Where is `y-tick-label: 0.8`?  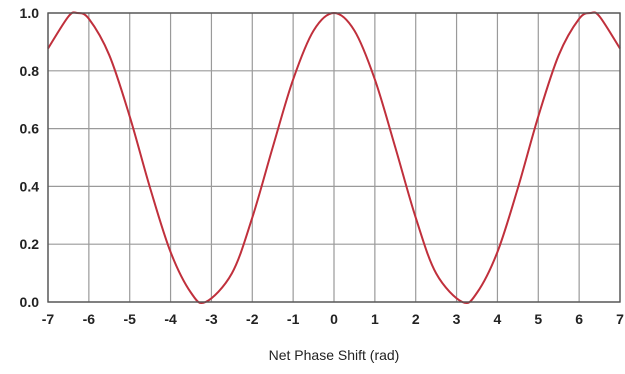 y-tick-label: 0.8 is located at coordinates (30, 71).